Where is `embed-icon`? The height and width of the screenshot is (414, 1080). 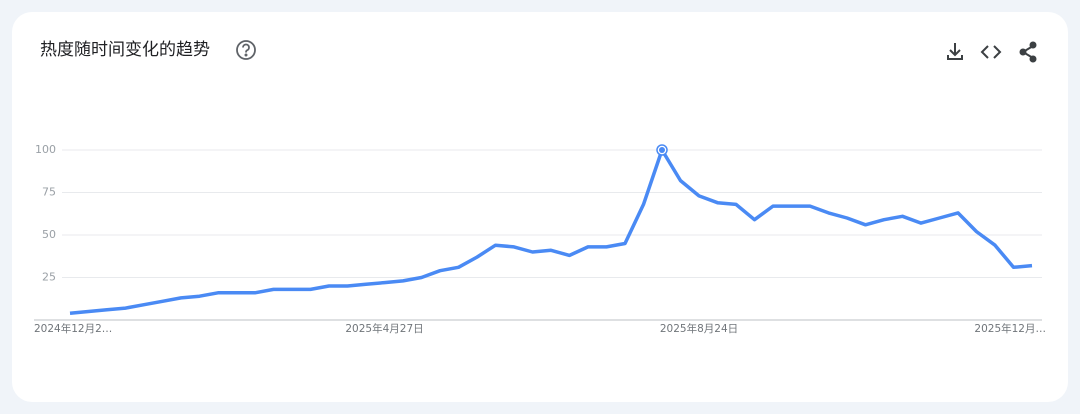
embed-icon is located at coordinates (991, 52).